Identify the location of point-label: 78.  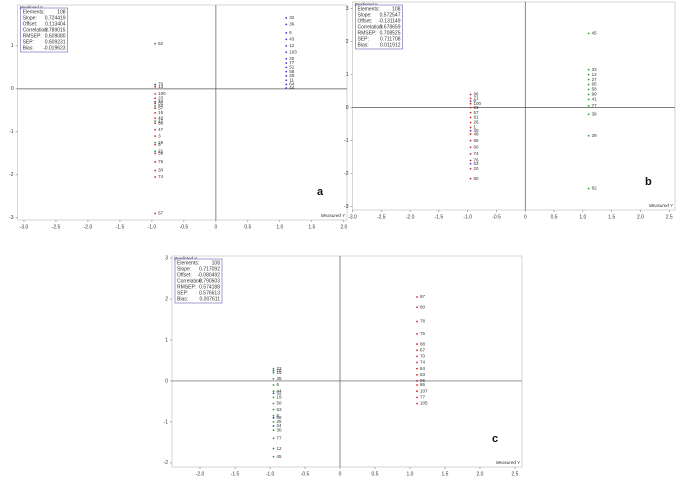
(423, 321).